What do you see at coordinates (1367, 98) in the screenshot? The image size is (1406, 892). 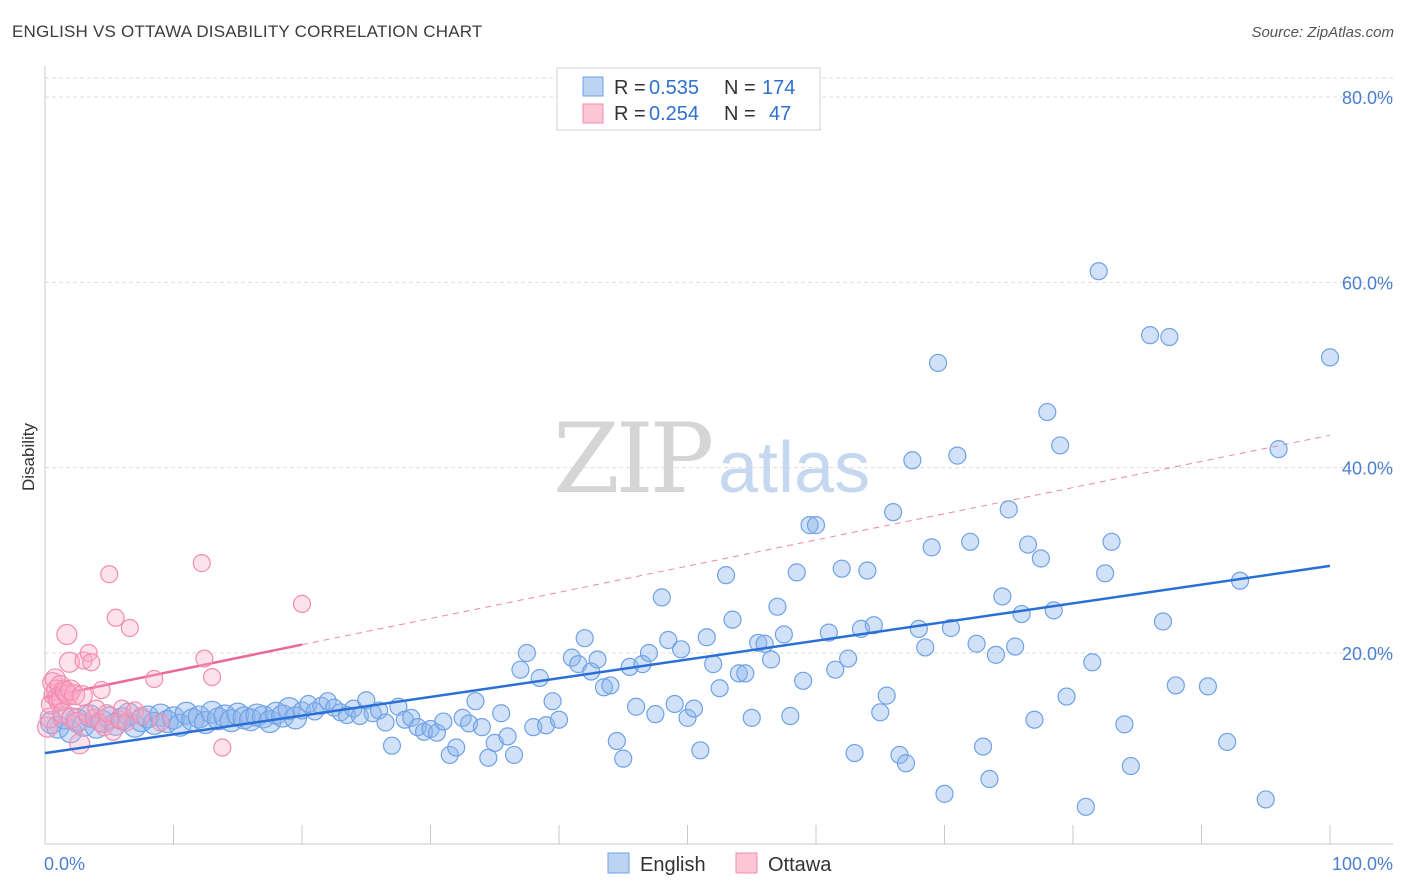 I see `y-tick-label: 80.0%` at bounding box center [1367, 98].